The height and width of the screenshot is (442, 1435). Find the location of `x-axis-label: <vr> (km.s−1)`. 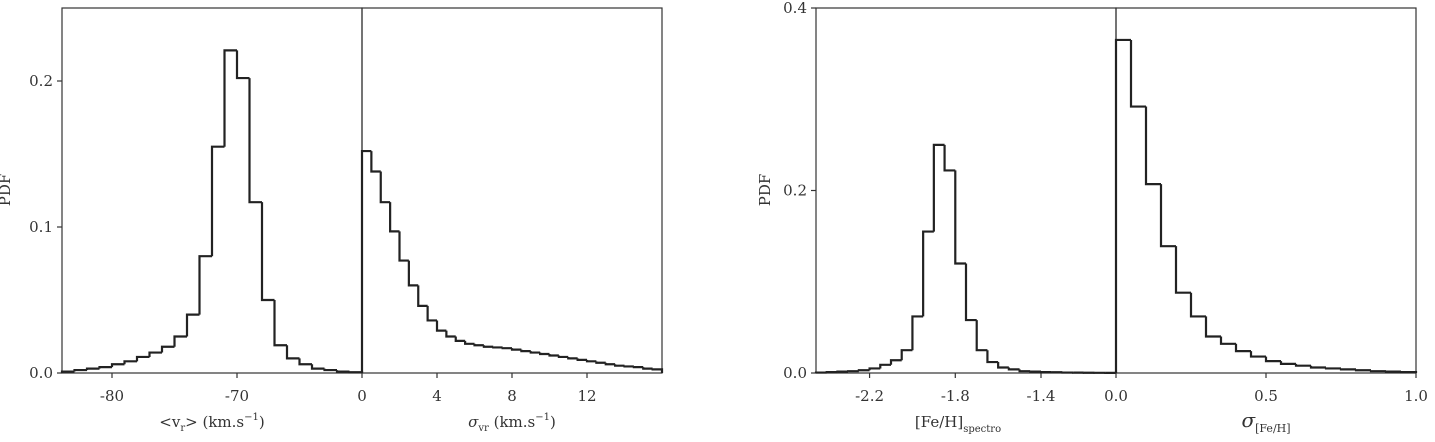

x-axis-label: <vr> (km.s−1) is located at coordinates (211, 423).